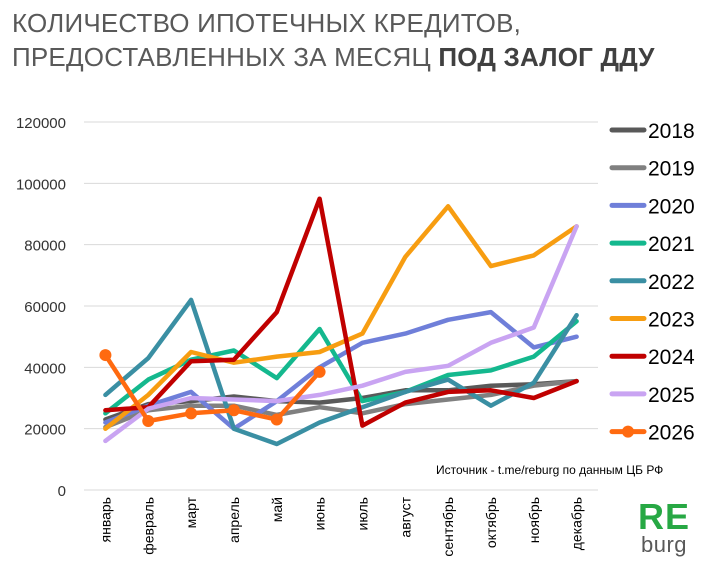 This screenshot has height=572, width=713. I want to click on logo-re: RE, so click(663, 516).